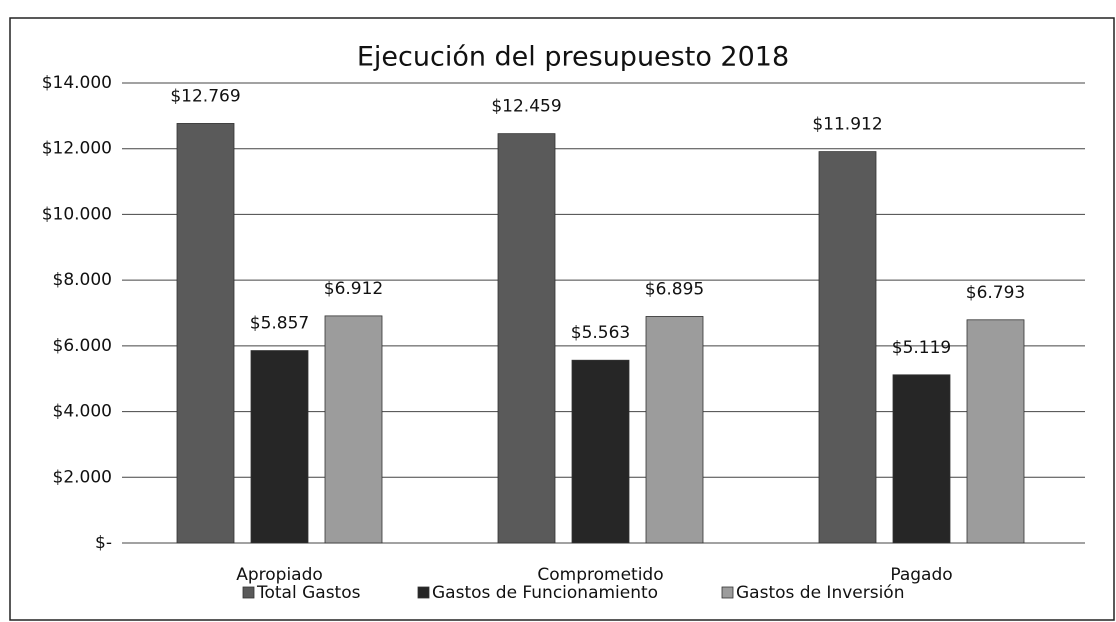 This screenshot has height=622, width=1116. I want to click on chart-title: Ejecución del presupuesto 2018, so click(573, 57).